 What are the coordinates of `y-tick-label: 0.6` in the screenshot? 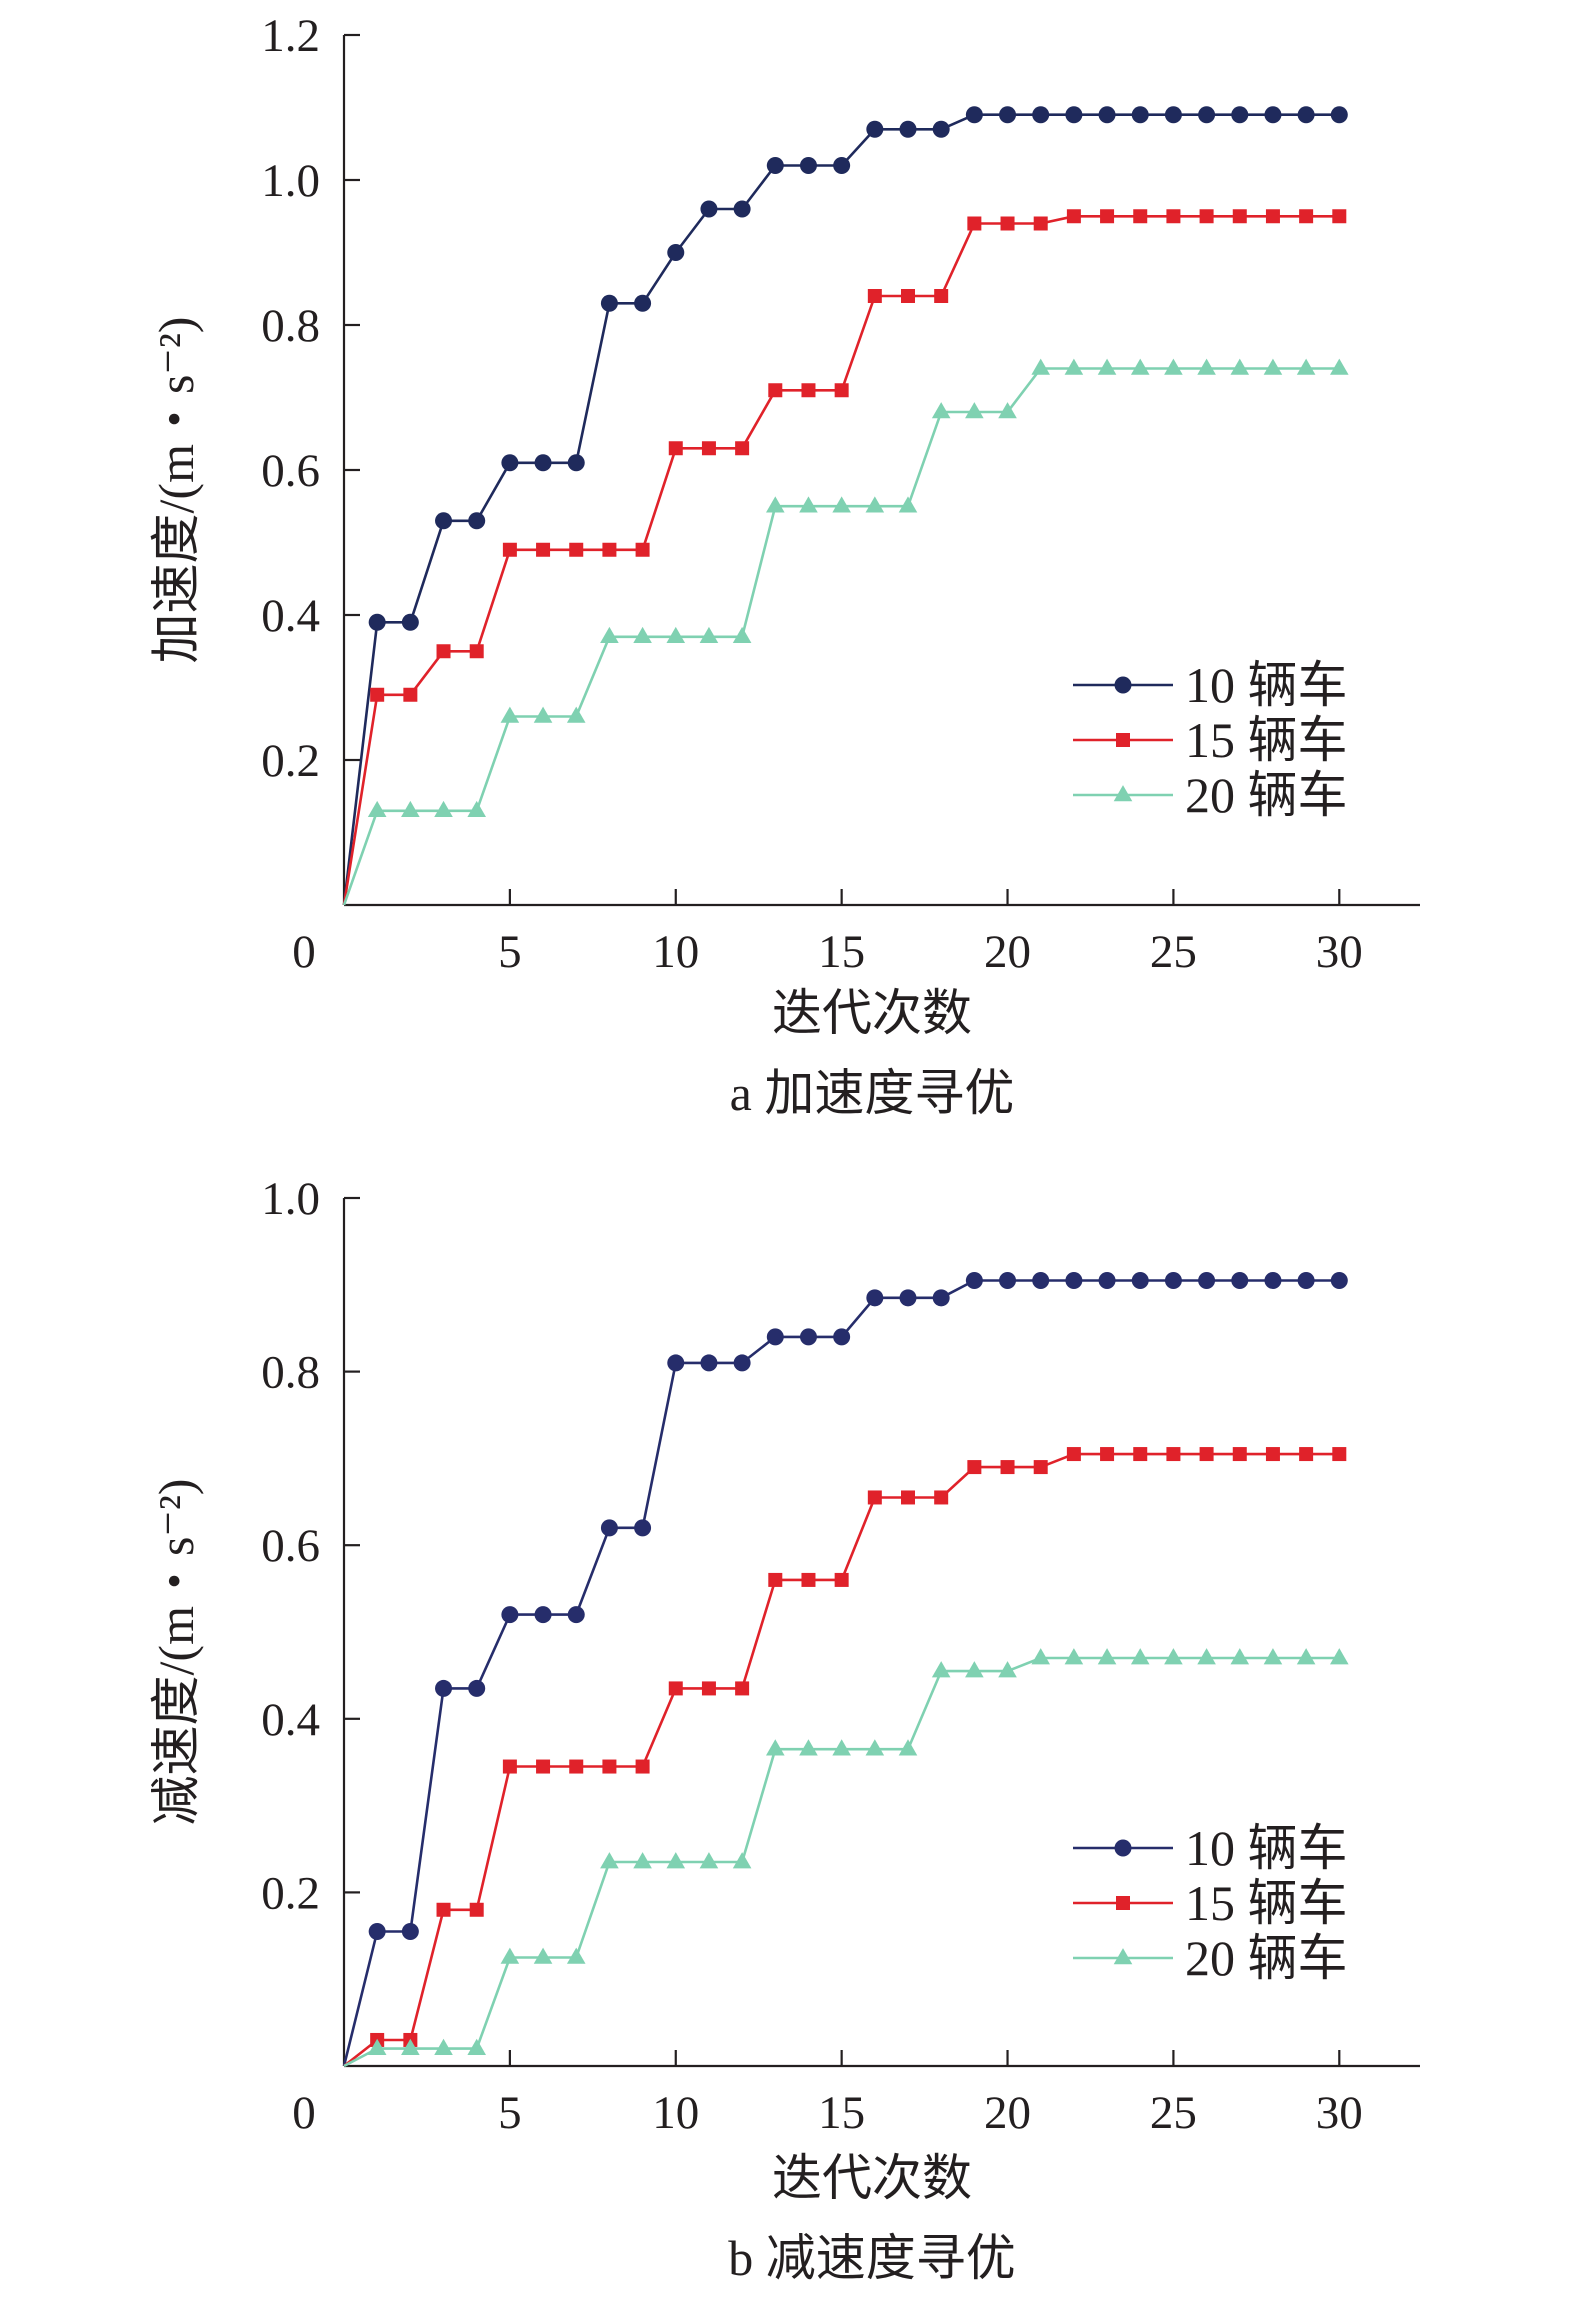 It's located at (290, 471).